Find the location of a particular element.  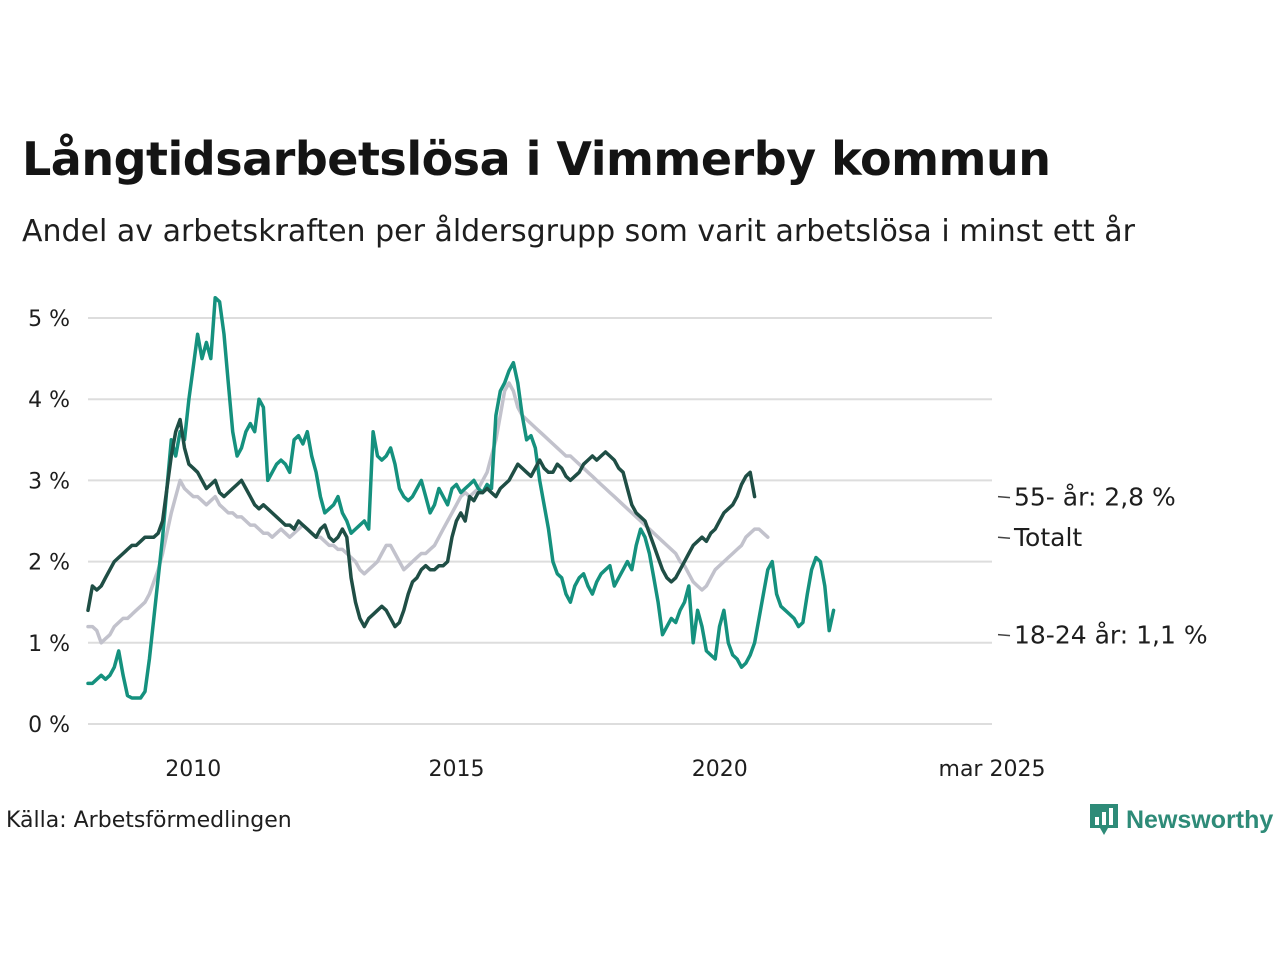

y-tick-label: 3 % is located at coordinates (49, 481).